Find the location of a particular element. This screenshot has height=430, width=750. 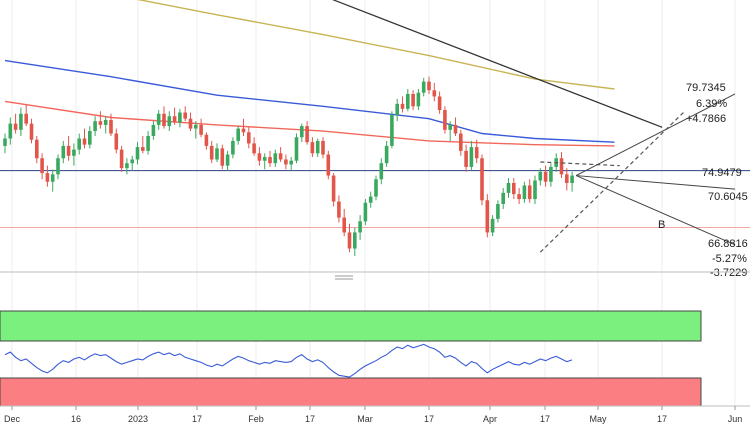

overbought-zone is located at coordinates (351, 326).